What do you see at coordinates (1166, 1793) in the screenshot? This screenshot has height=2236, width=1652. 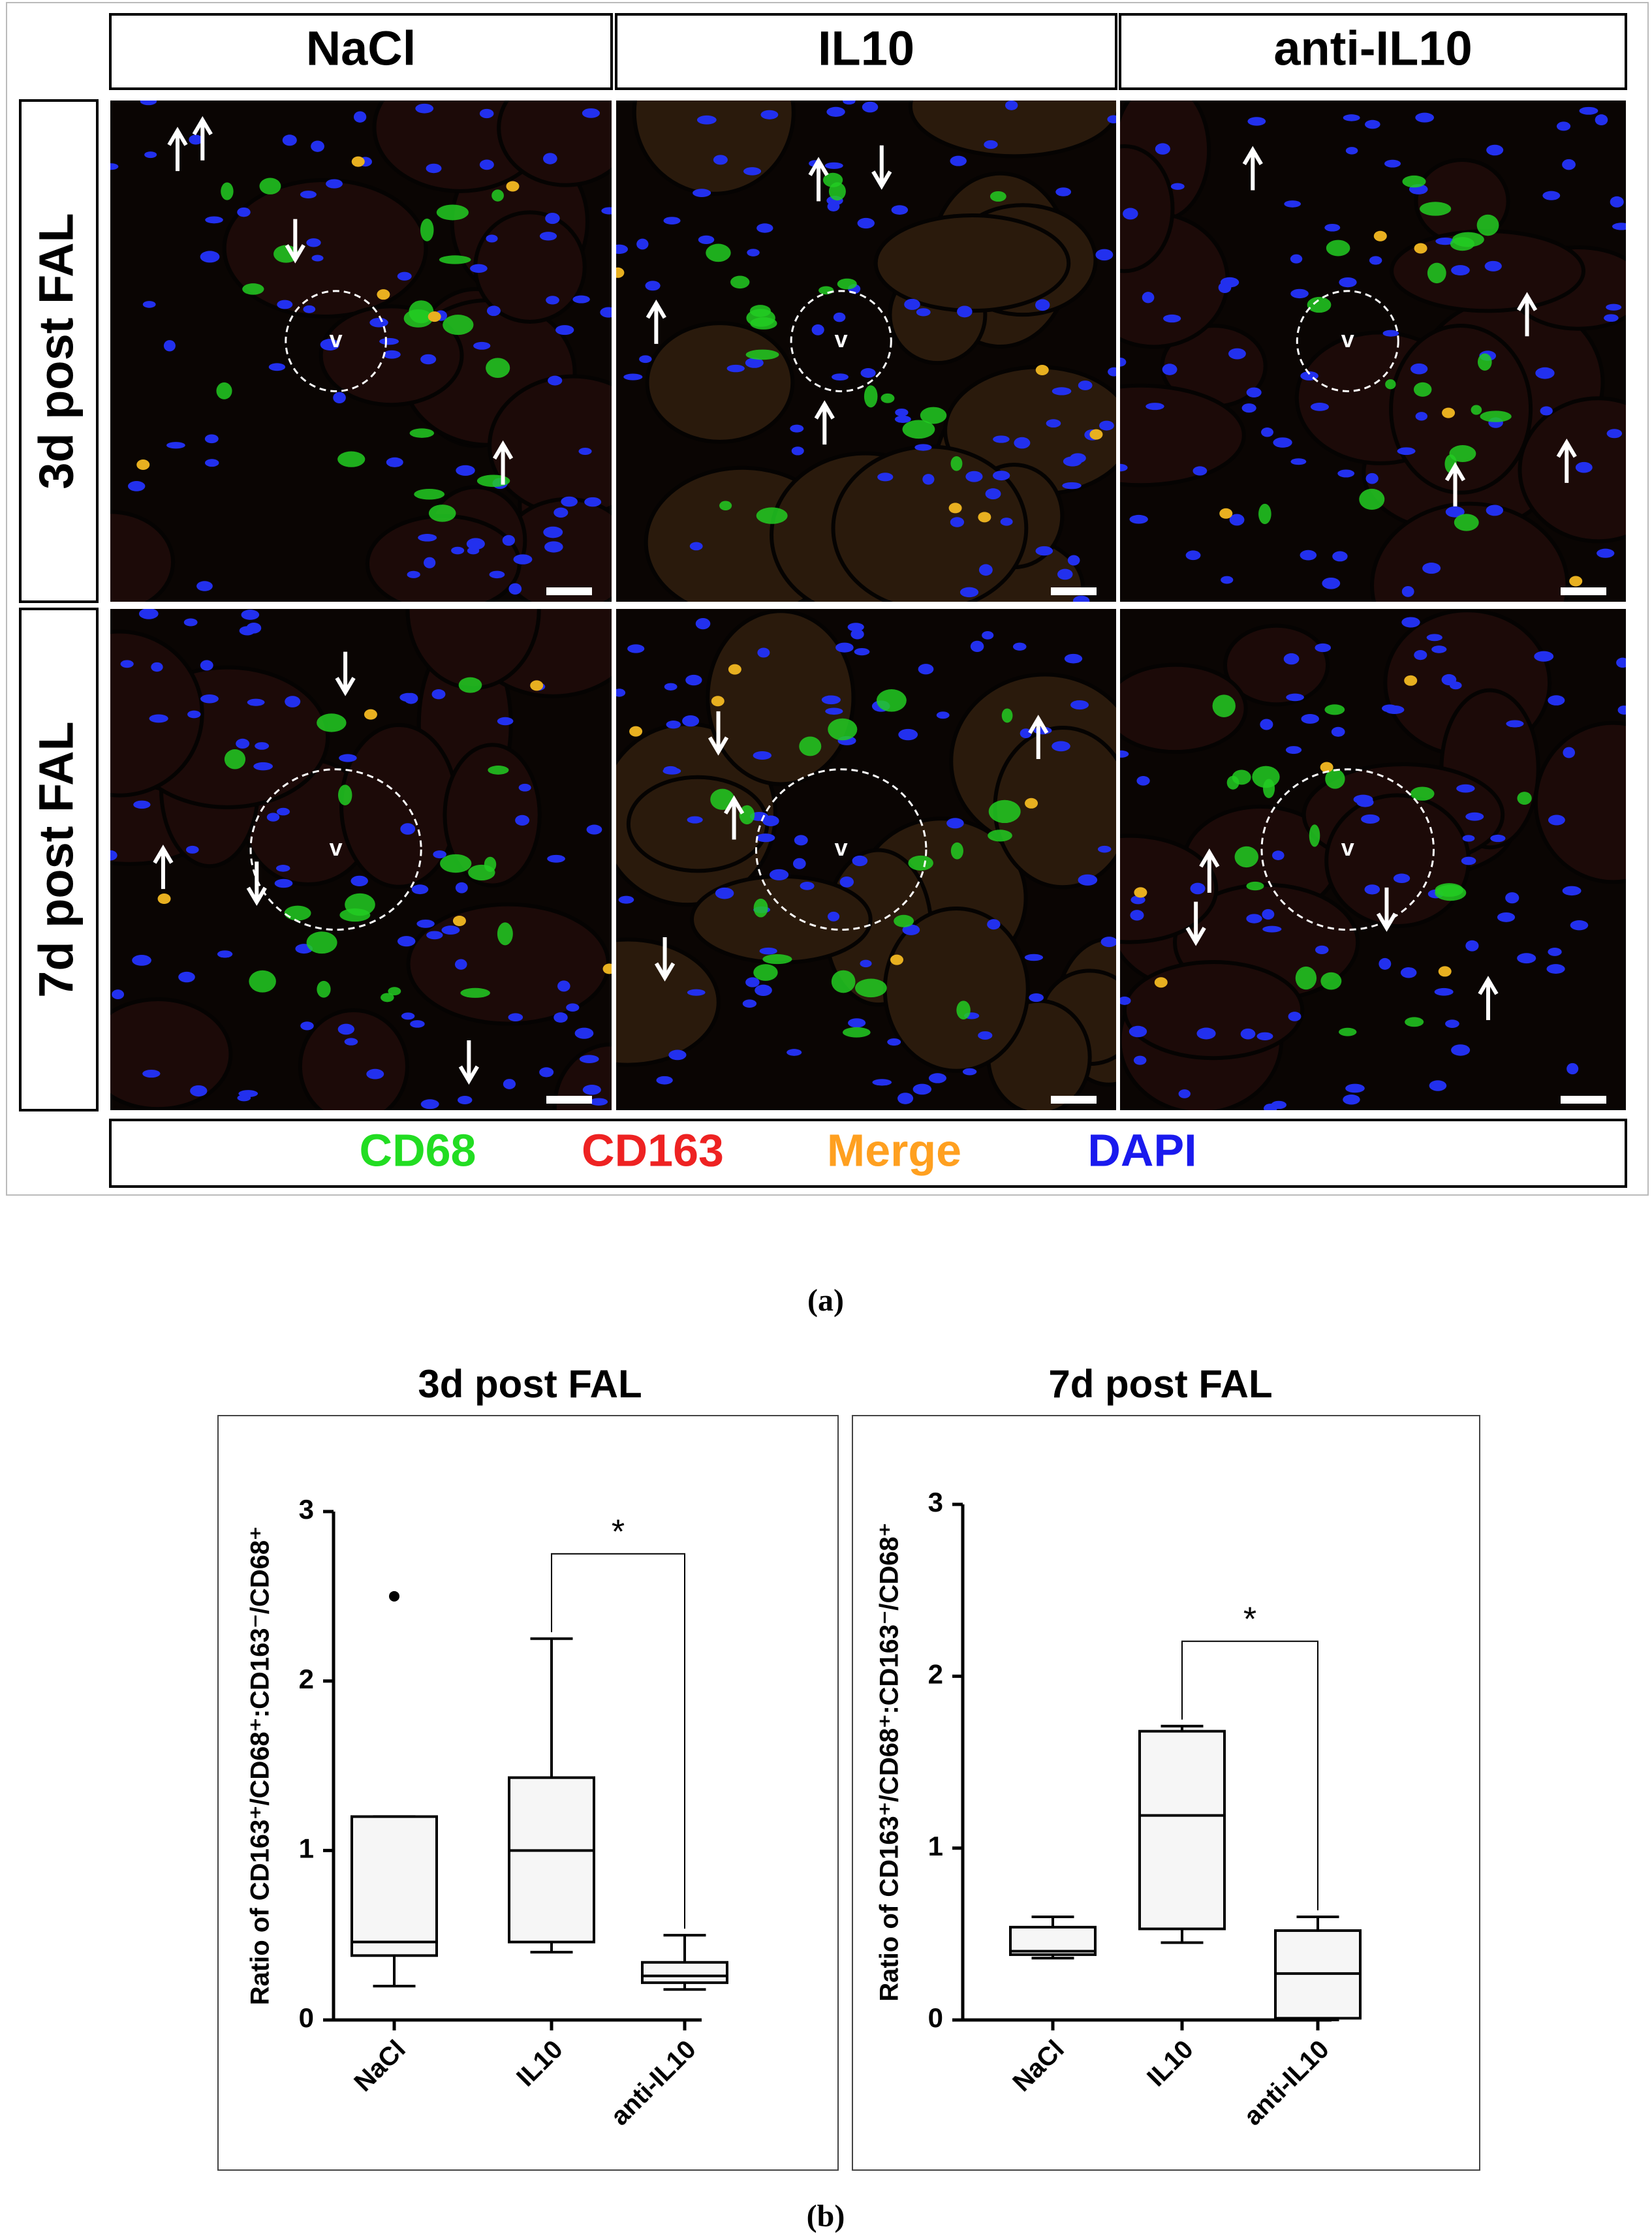 I see `plot-frame` at bounding box center [1166, 1793].